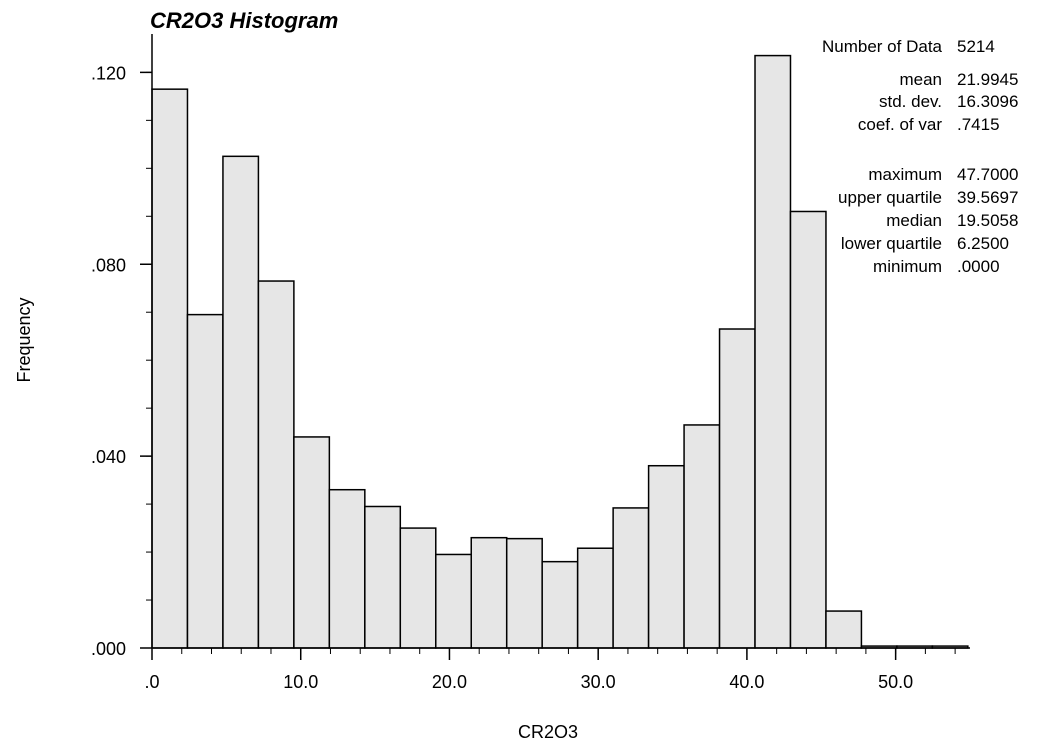  I want to click on stat-value: 5214, so click(976, 46).